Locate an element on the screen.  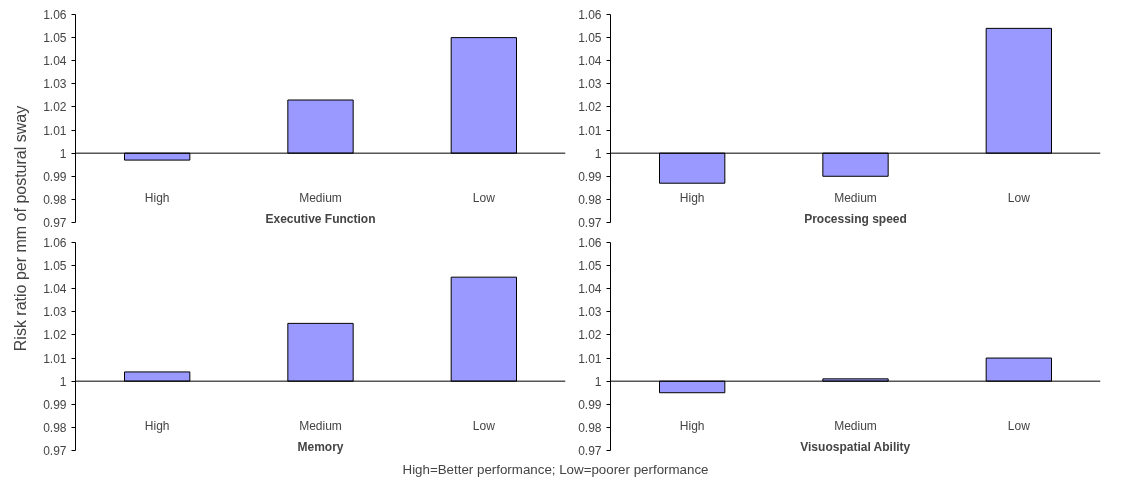
y-axis-title: Risk ratio per mm of postural sway is located at coordinates (20, 228).